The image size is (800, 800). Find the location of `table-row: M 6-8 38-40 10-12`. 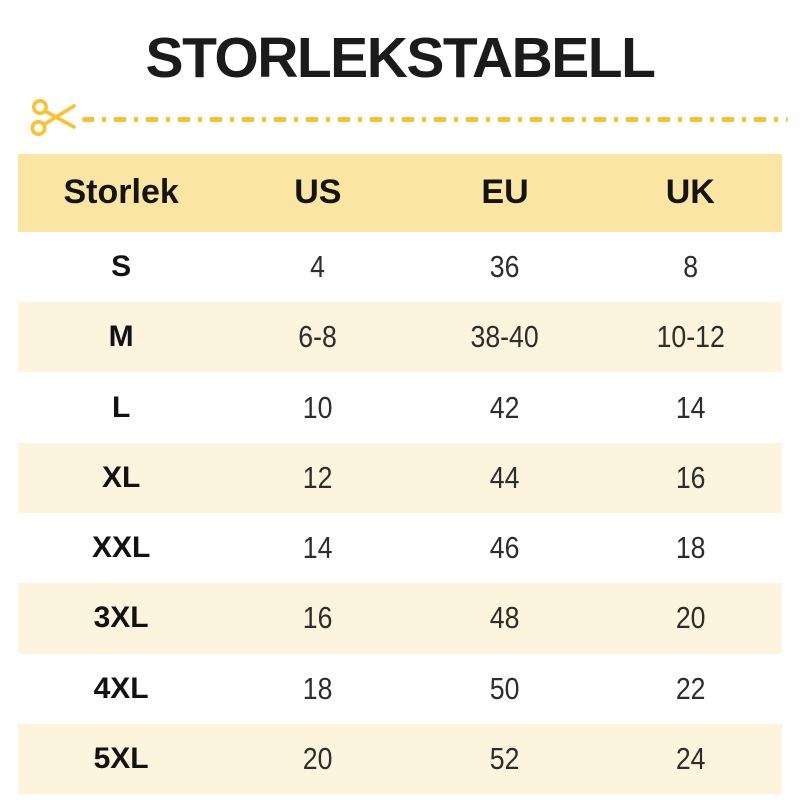

table-row: M 6-8 38-40 10-12 is located at coordinates (400, 337).